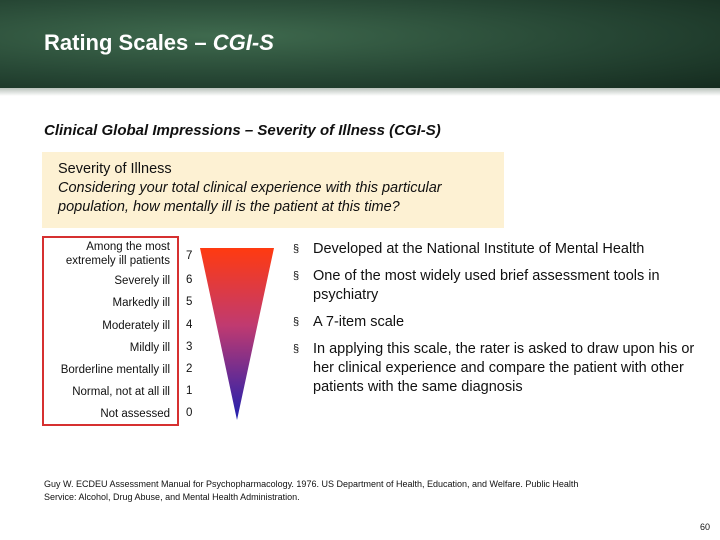 This screenshot has width=720, height=540. I want to click on title-main: Rating Scales –, so click(128, 42).